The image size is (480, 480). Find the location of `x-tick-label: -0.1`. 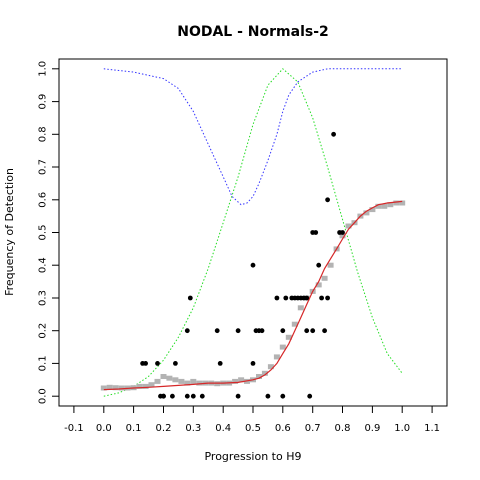

x-tick-label: -0.1 is located at coordinates (74, 428).